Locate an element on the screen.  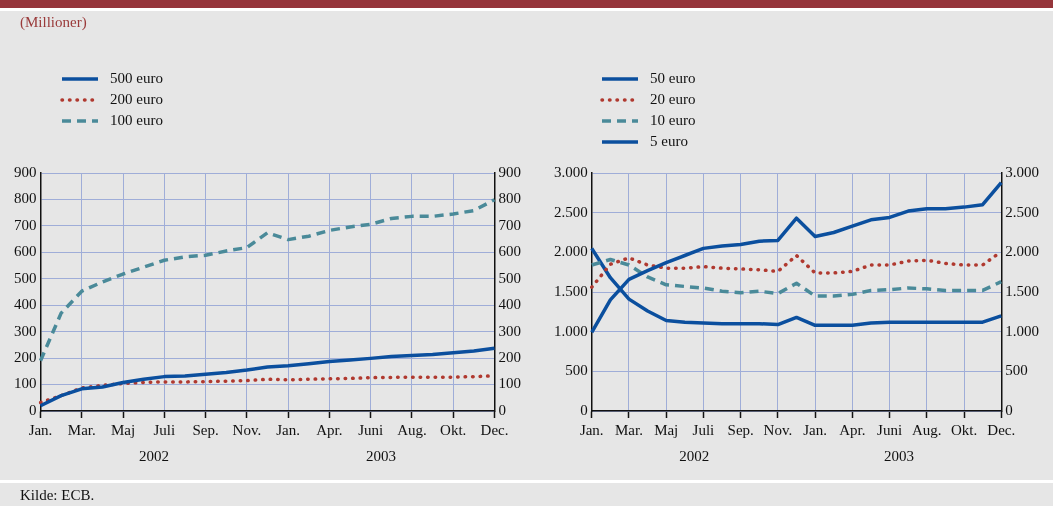
y2-tick-label: 700 is located at coordinates (509, 224).